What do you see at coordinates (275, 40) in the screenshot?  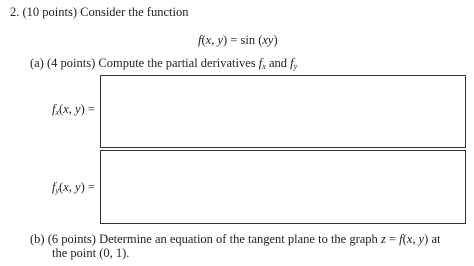 I see `math: )` at bounding box center [275, 40].